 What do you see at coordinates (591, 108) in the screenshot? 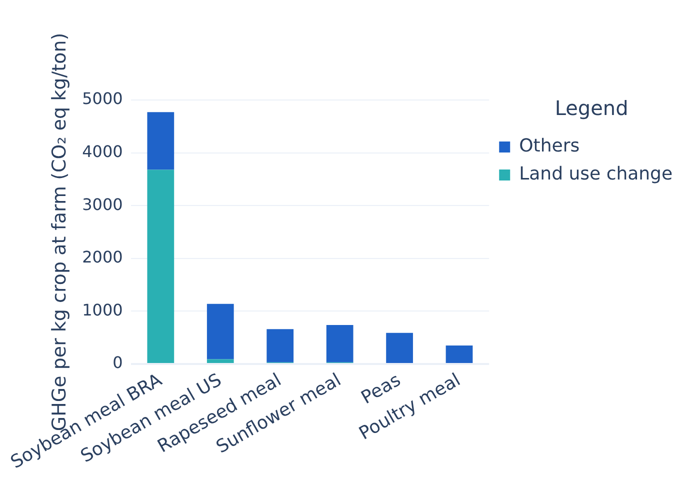
I see `legend-title: Legend` at bounding box center [591, 108].